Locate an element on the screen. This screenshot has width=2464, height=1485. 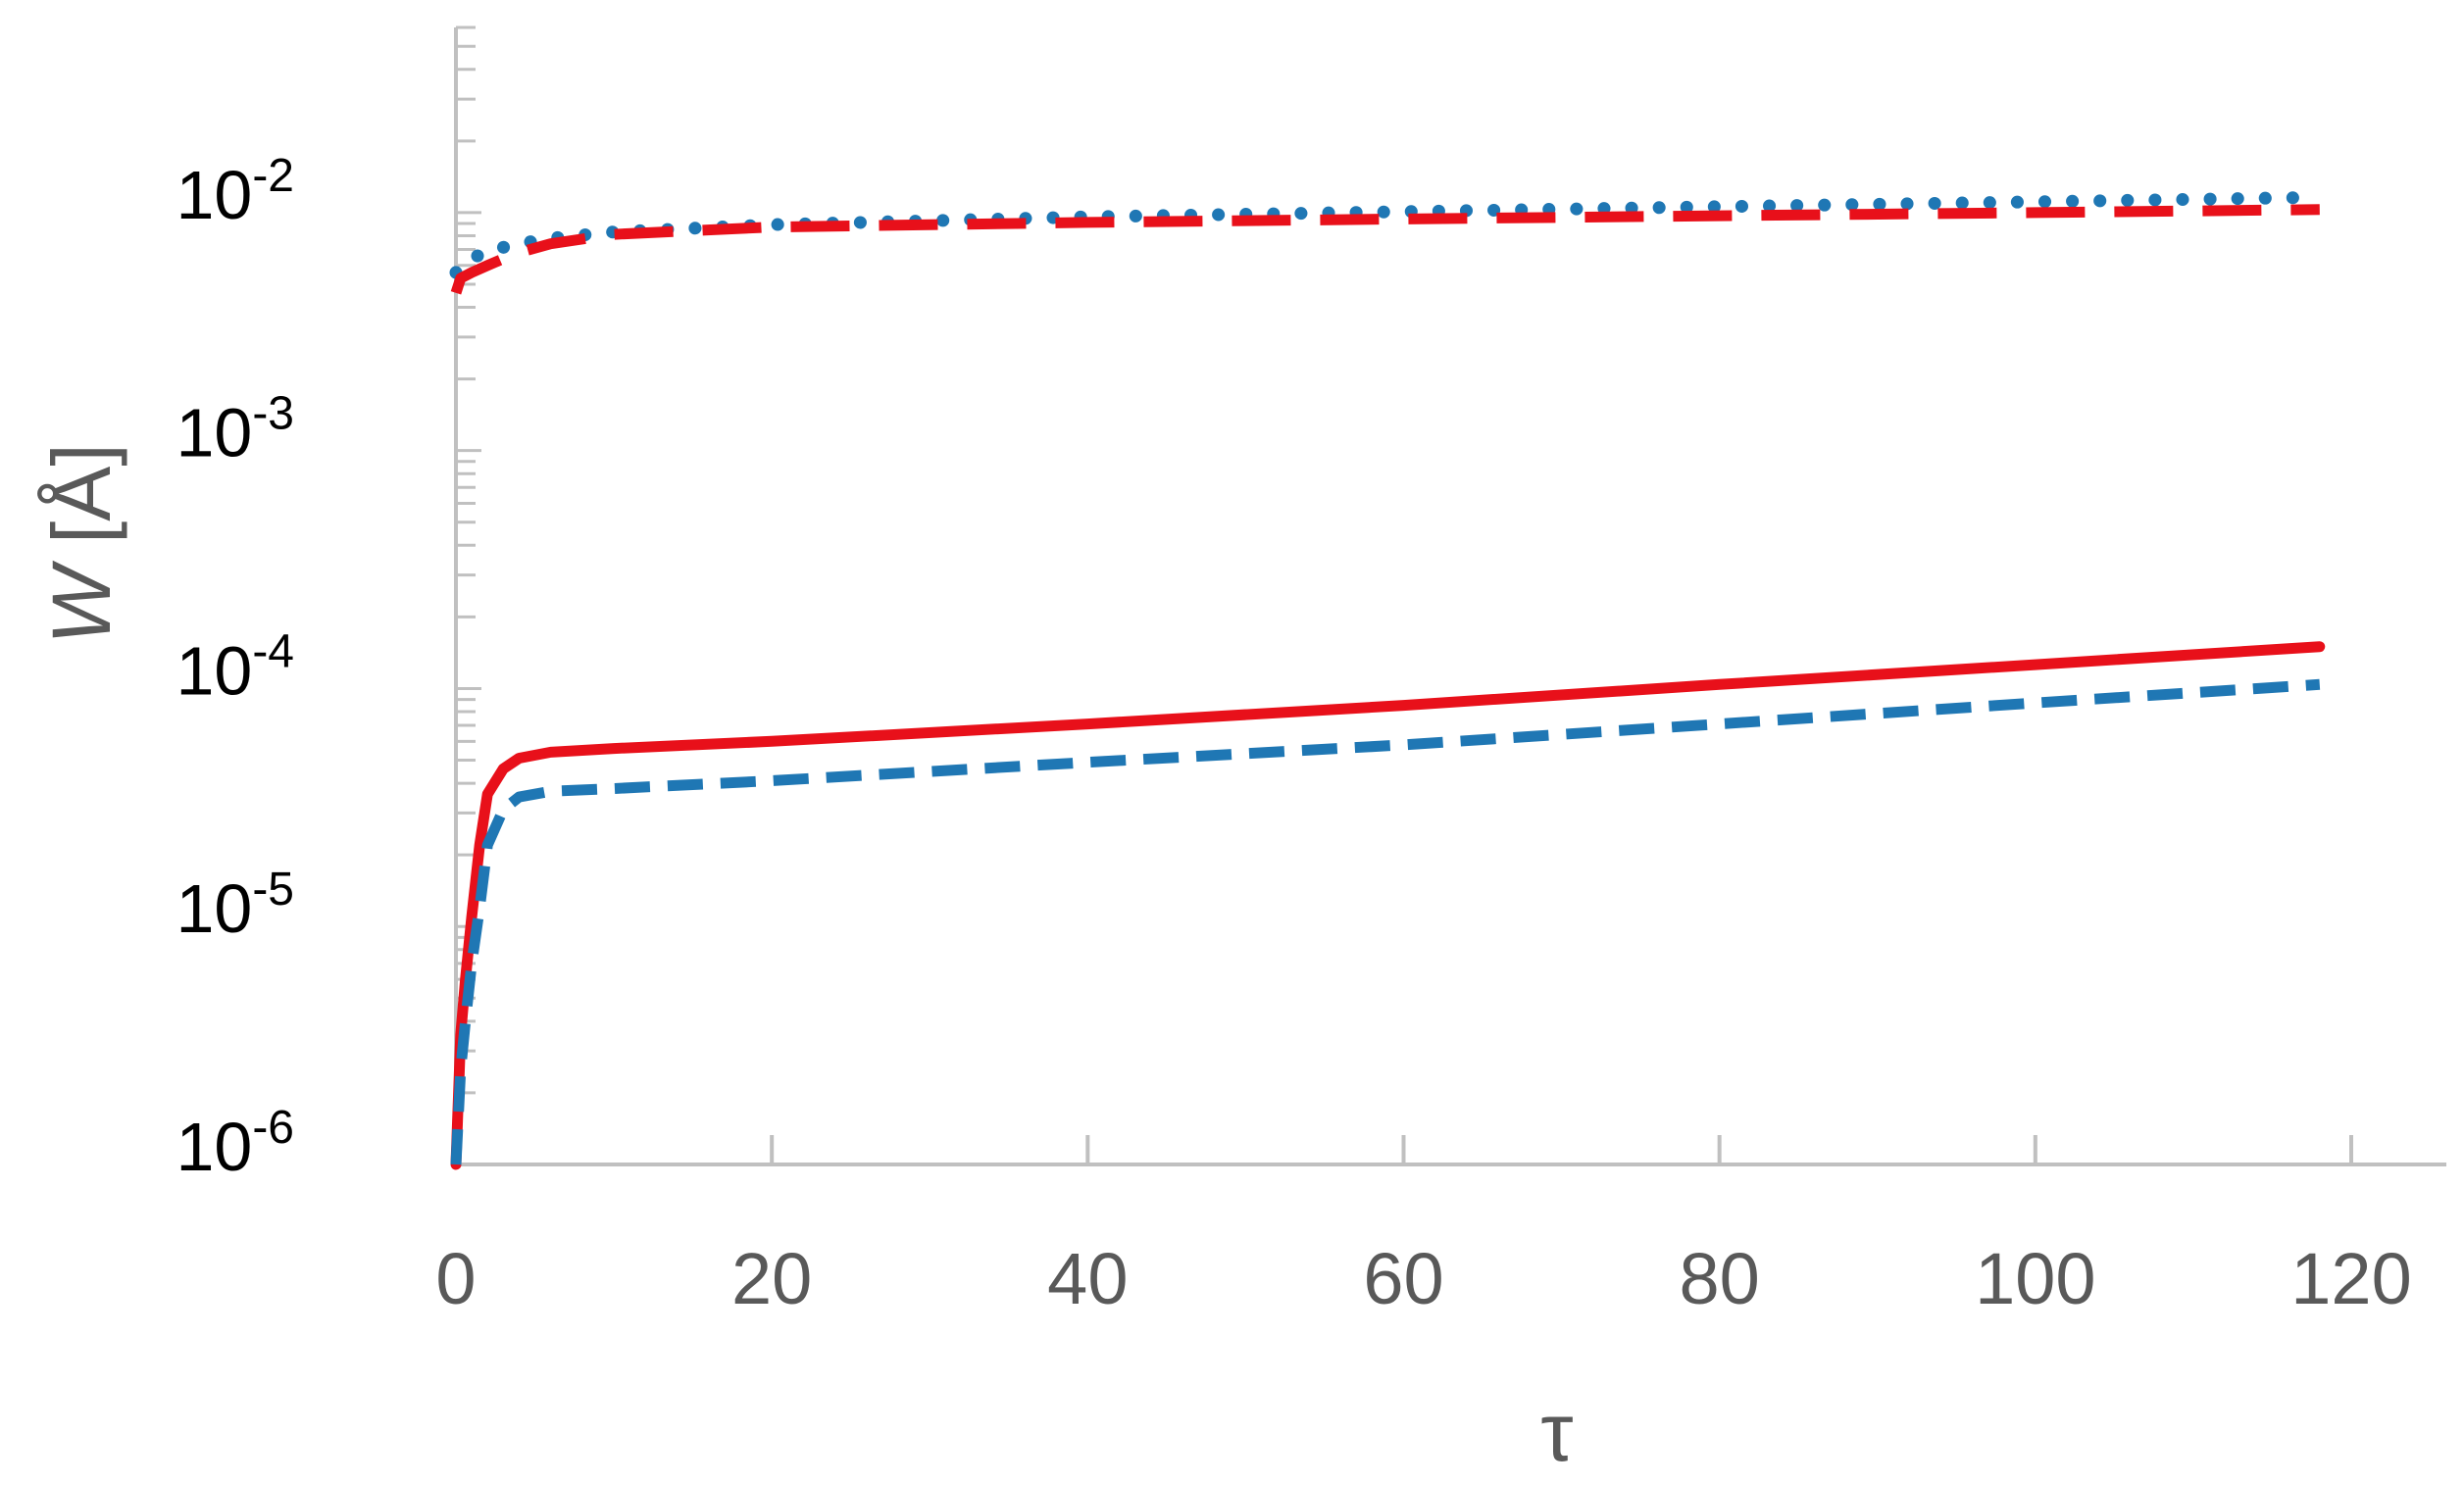
x-tick-label: 80 is located at coordinates (1720, 1278).